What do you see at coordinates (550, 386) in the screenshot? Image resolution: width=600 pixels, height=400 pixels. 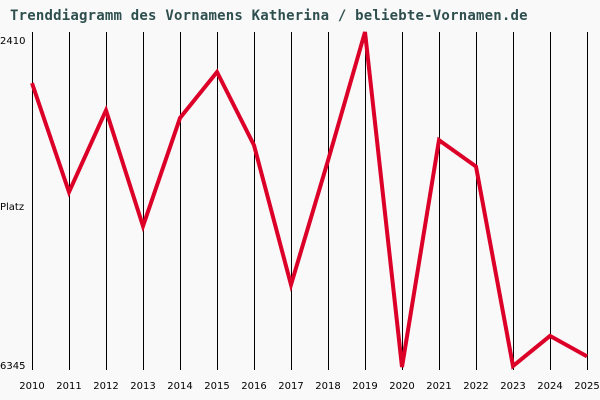 I see `x-tick-label: 2024` at bounding box center [550, 386].